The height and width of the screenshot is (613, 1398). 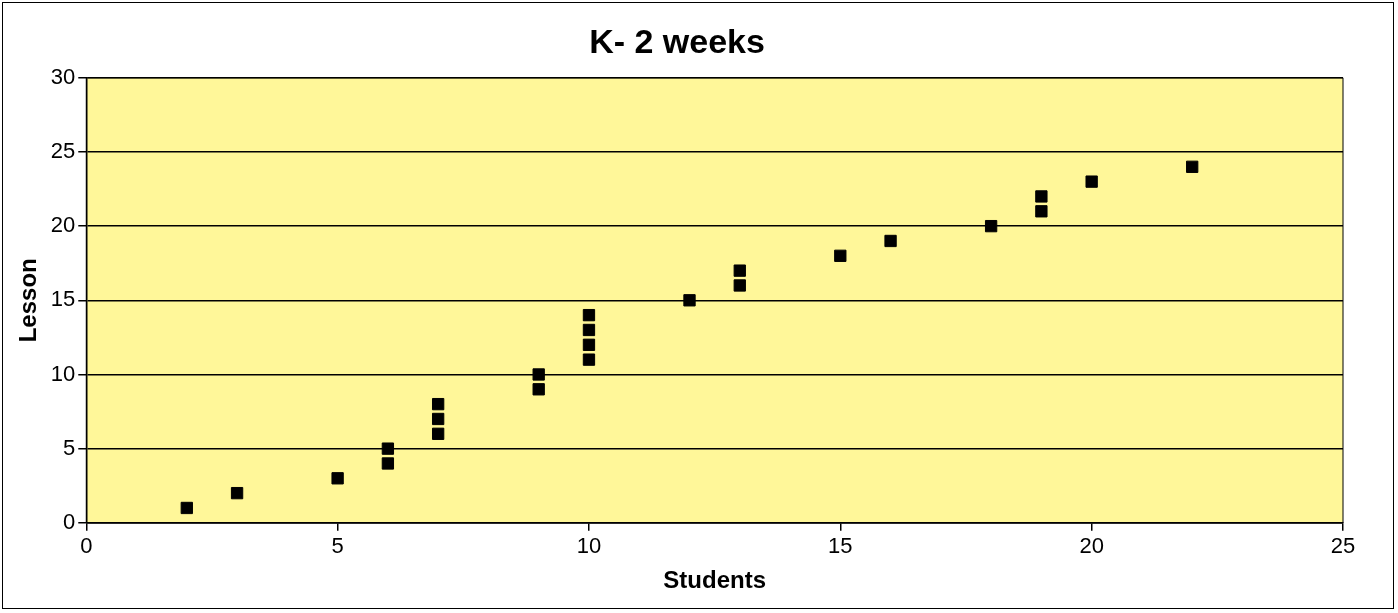 What do you see at coordinates (840, 546) in the screenshot?
I see `x-tick-label: 15` at bounding box center [840, 546].